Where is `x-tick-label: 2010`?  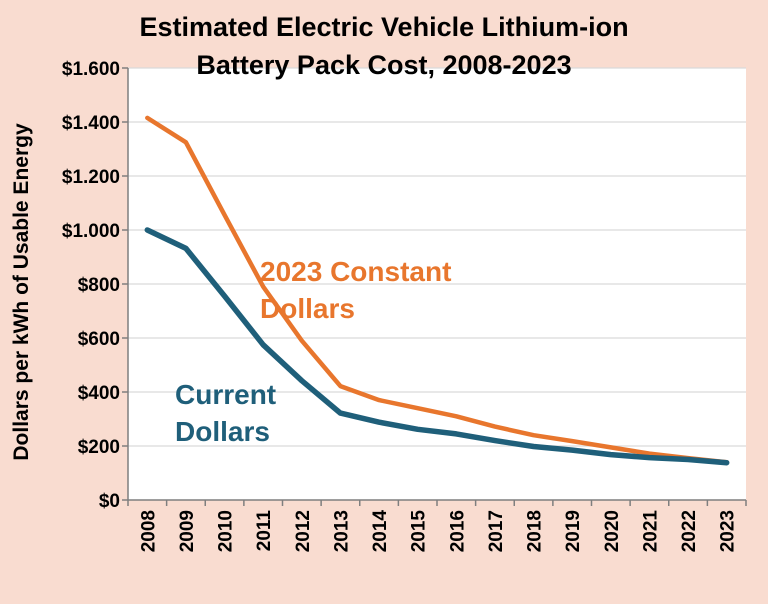 x-tick-label: 2010 is located at coordinates (226, 531).